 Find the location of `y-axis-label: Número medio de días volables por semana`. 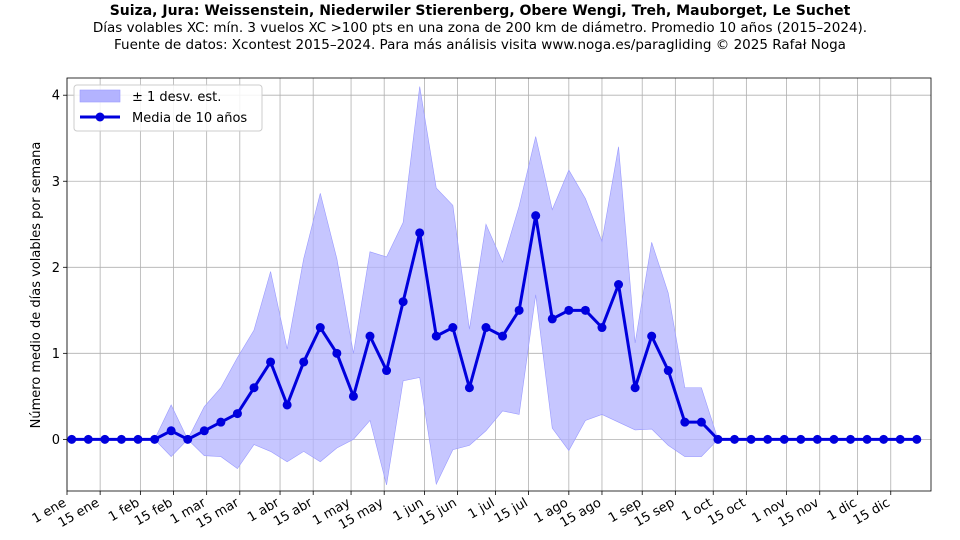

y-axis-label: Número medio de días volables por semana is located at coordinates (36, 285).